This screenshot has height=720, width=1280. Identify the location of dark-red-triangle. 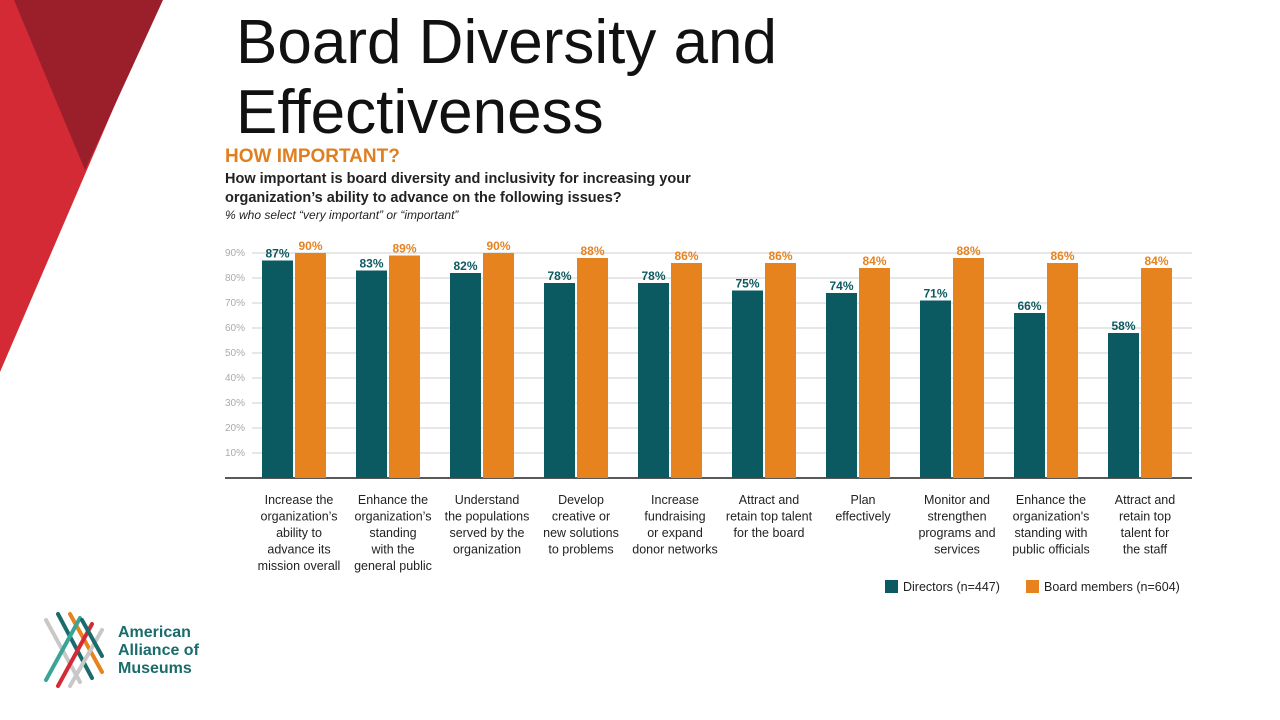
(88, 85).